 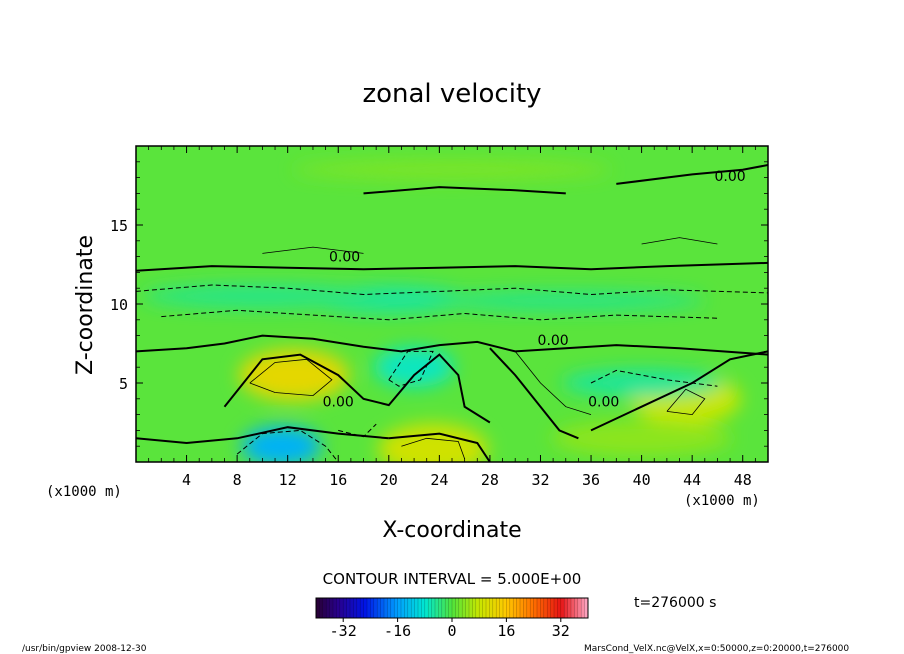 What do you see at coordinates (451, 530) in the screenshot?
I see `x-axis-label: X-coordinate` at bounding box center [451, 530].